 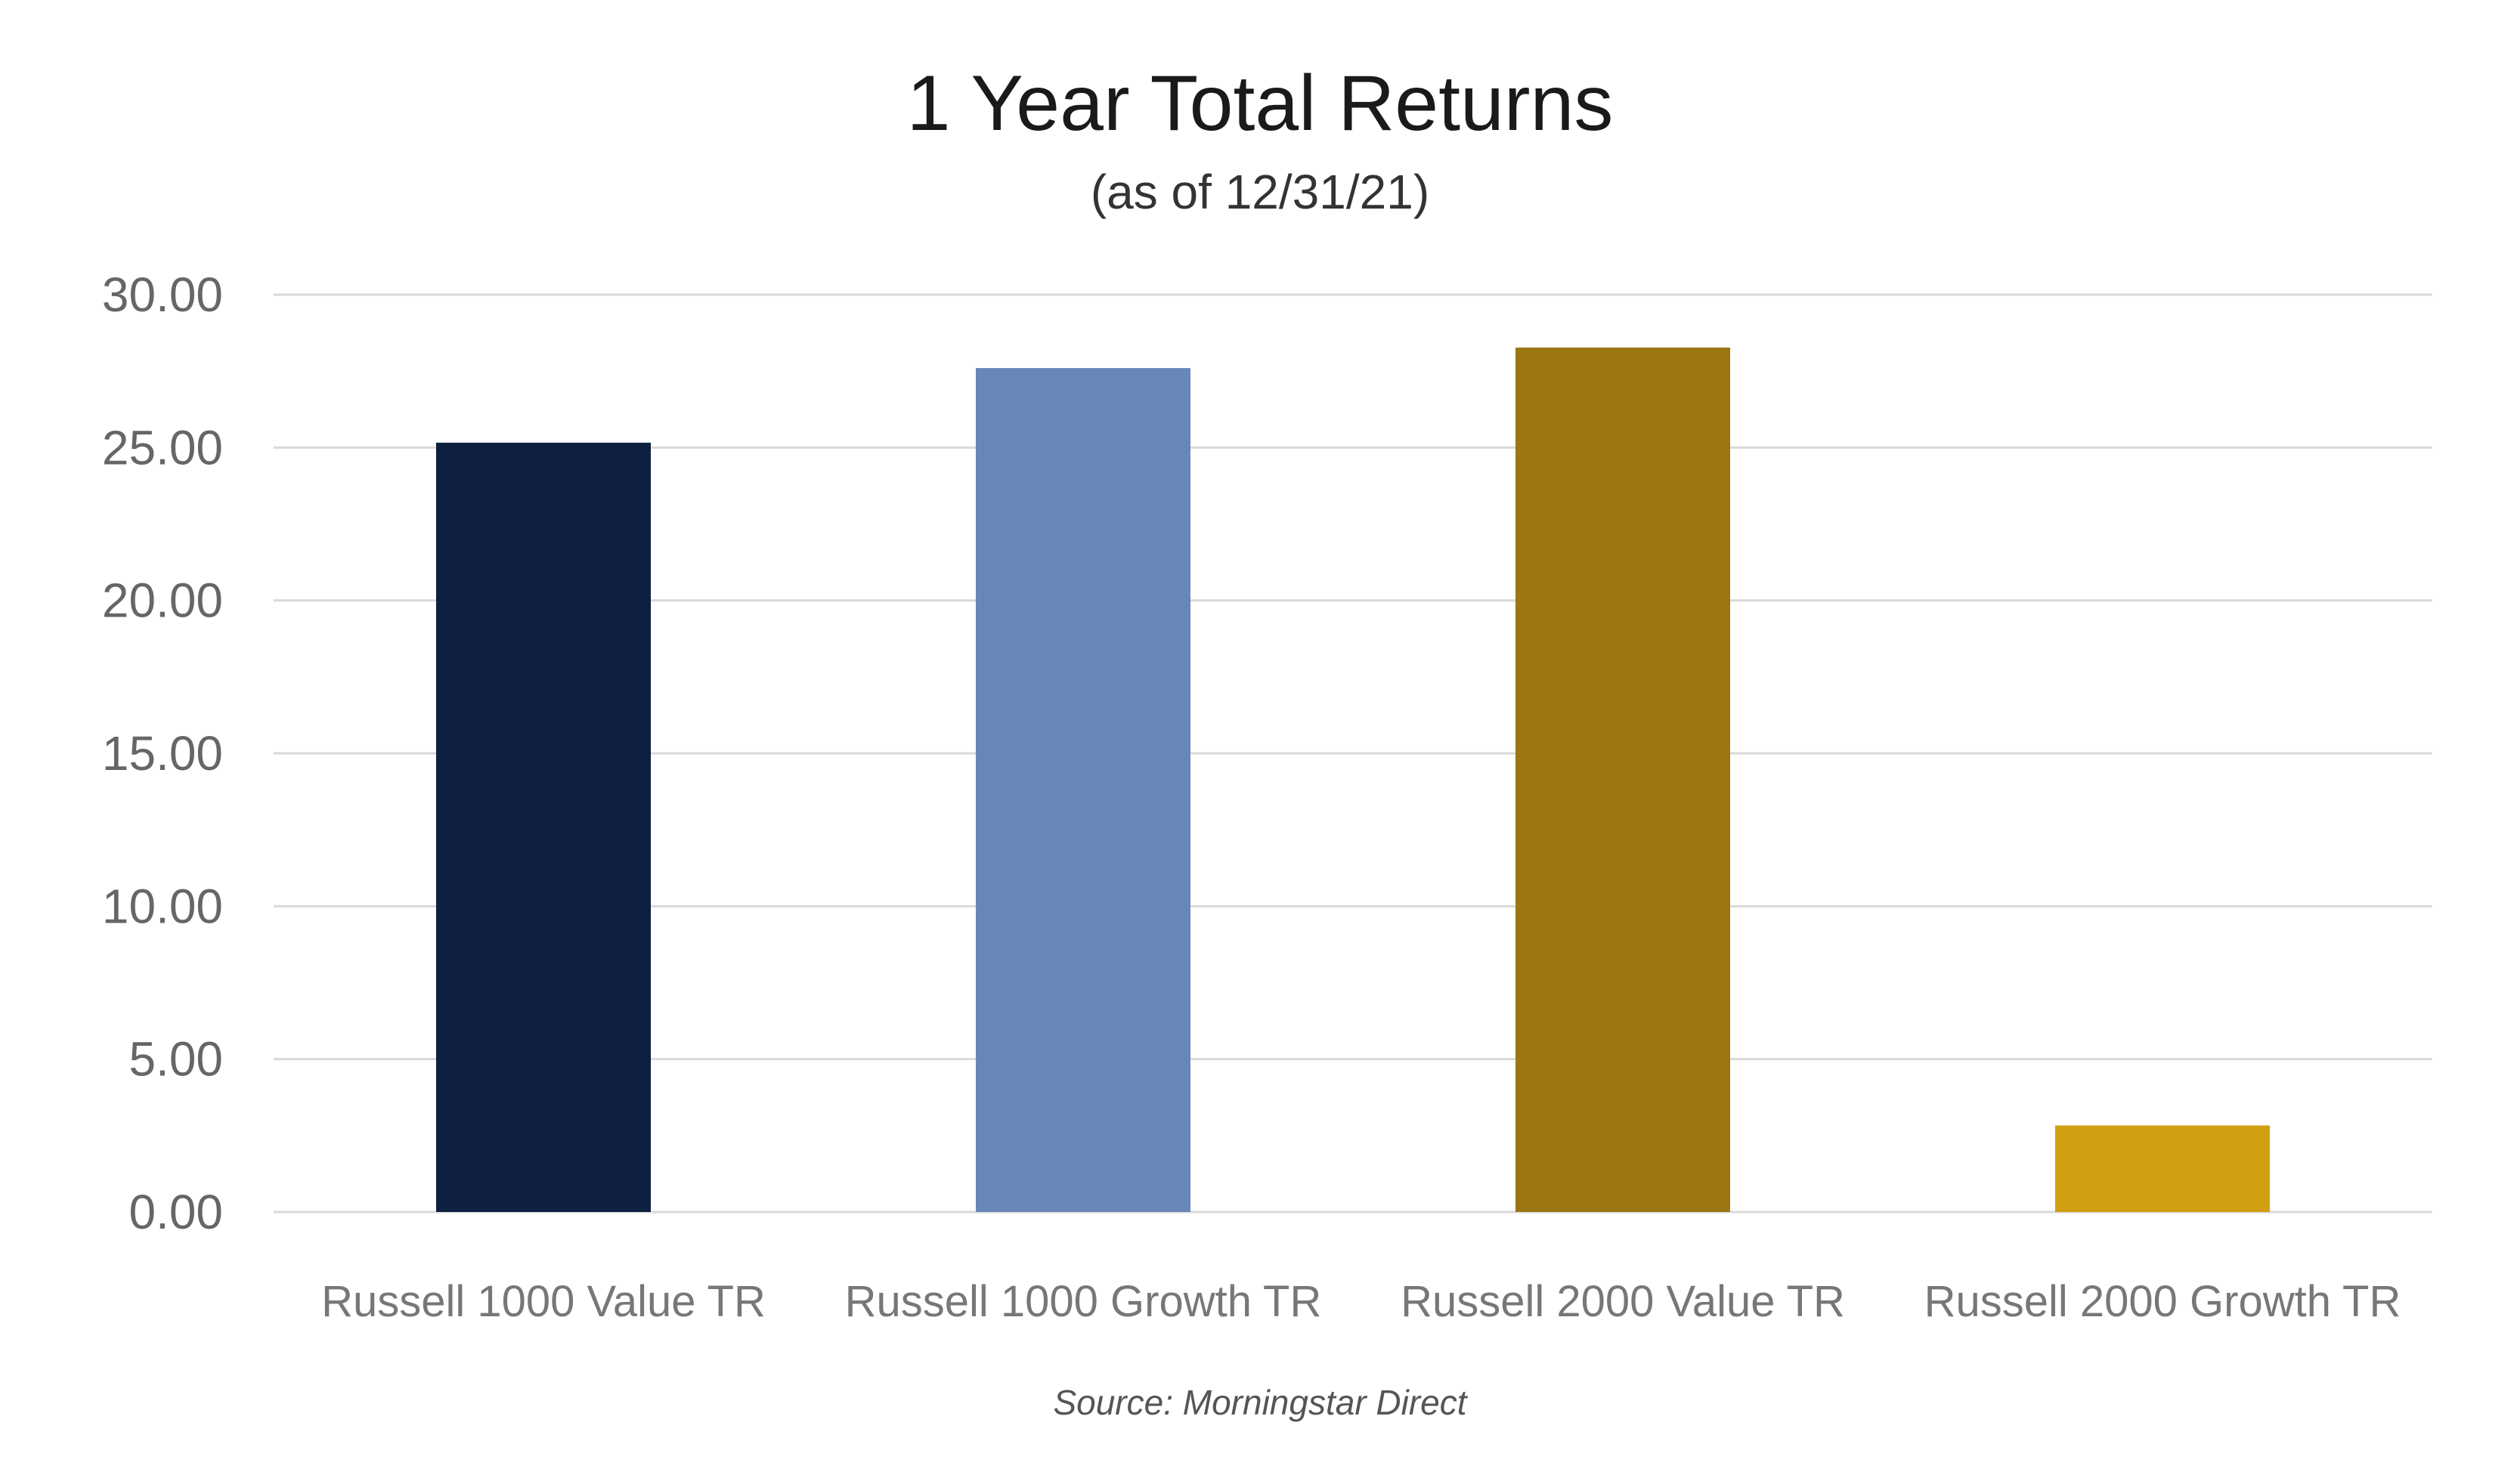 I want to click on y-tick-label: 10.00, so click(x=162, y=906).